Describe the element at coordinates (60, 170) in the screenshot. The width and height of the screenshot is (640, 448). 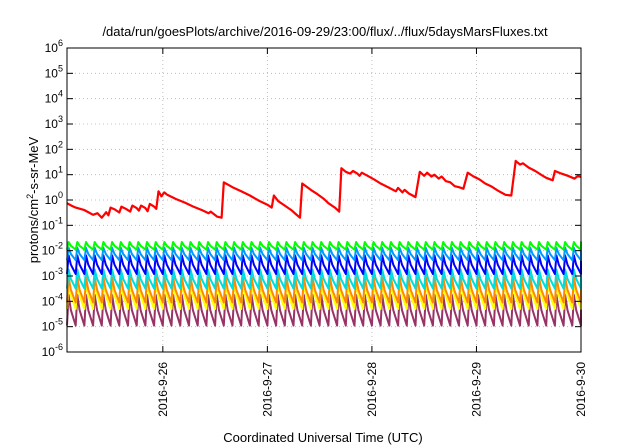
I see `y-tick-exponent: 1` at that location.